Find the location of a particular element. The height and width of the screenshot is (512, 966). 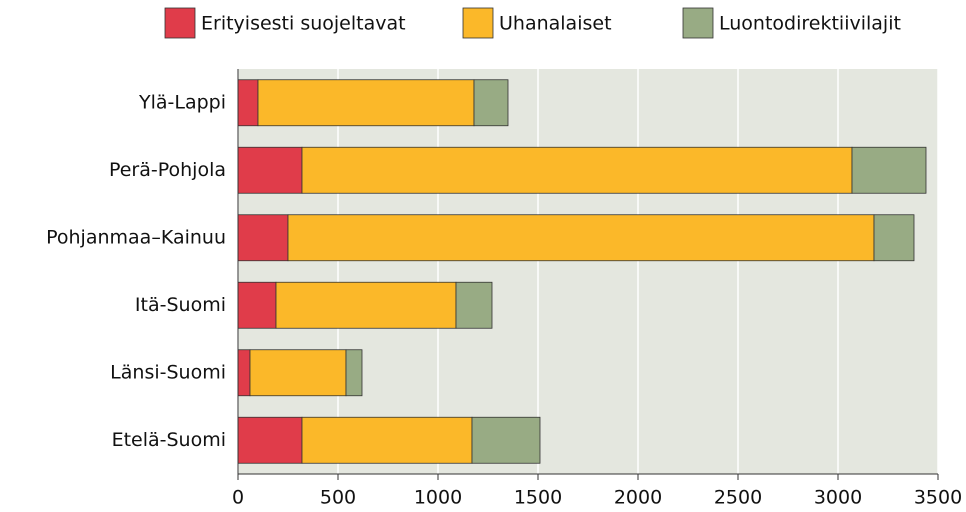

y-tick-label: Pohjanmaa–Kainuu is located at coordinates (136, 237).